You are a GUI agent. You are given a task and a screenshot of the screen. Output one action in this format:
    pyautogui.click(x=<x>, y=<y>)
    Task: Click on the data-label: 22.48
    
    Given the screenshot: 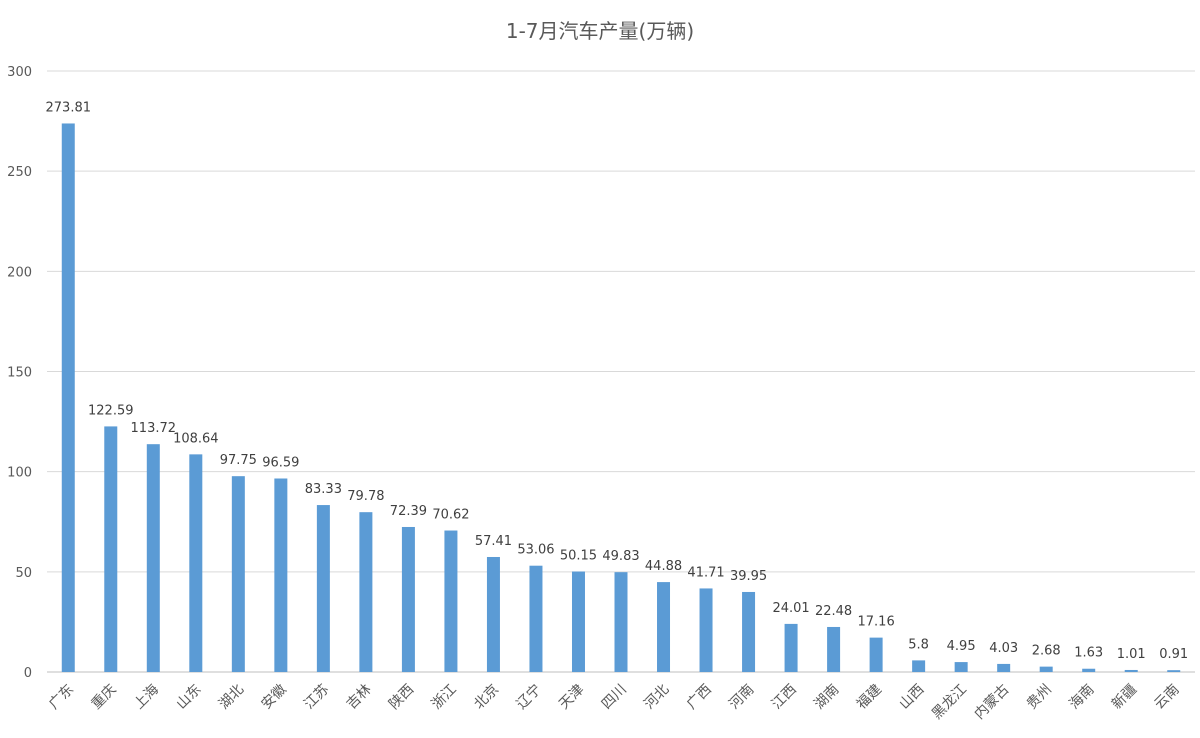 What is the action you would take?
    pyautogui.click(x=833, y=611)
    